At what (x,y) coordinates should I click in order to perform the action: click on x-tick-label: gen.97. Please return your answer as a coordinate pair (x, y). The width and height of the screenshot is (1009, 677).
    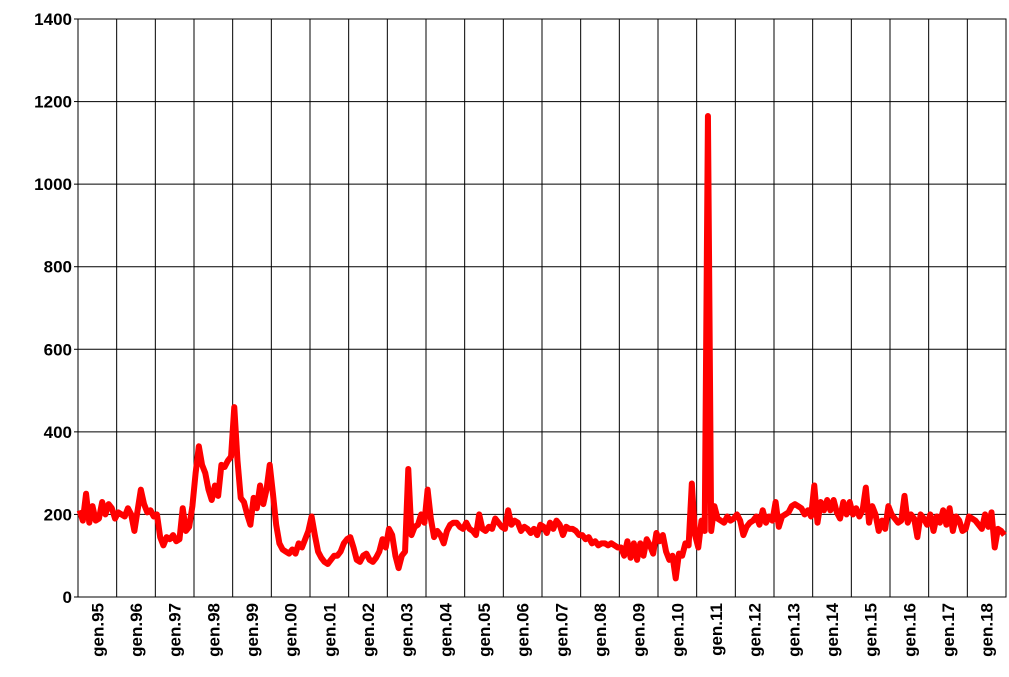
    Looking at the image, I should click on (175, 630).